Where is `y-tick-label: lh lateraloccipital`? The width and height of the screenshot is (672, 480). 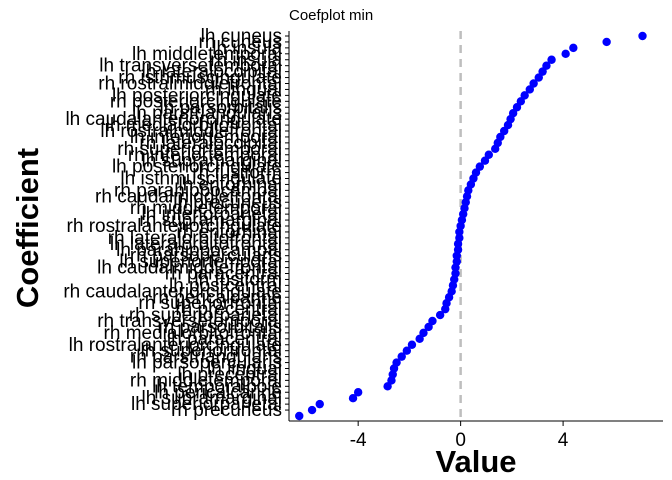 y-tick-label: lh lateraloccipital is located at coordinates (212, 72).